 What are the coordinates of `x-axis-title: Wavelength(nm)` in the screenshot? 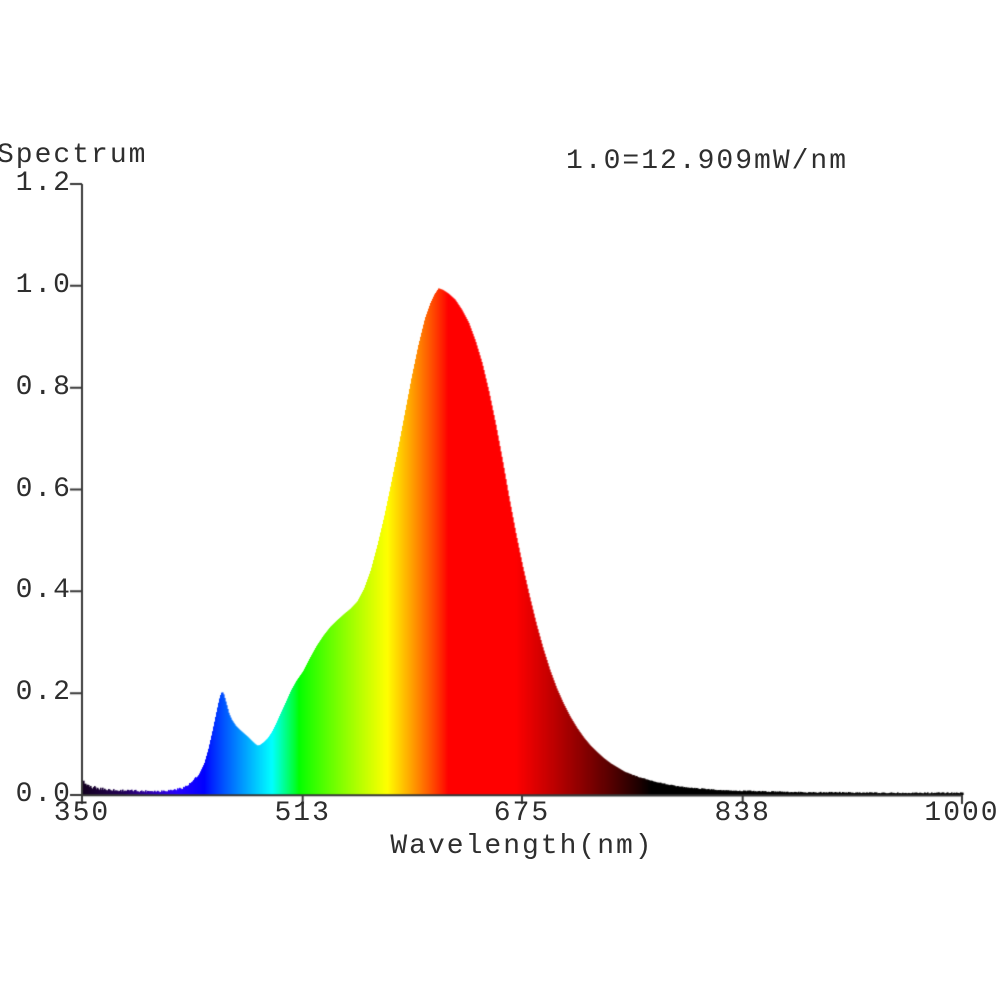 It's located at (522, 846).